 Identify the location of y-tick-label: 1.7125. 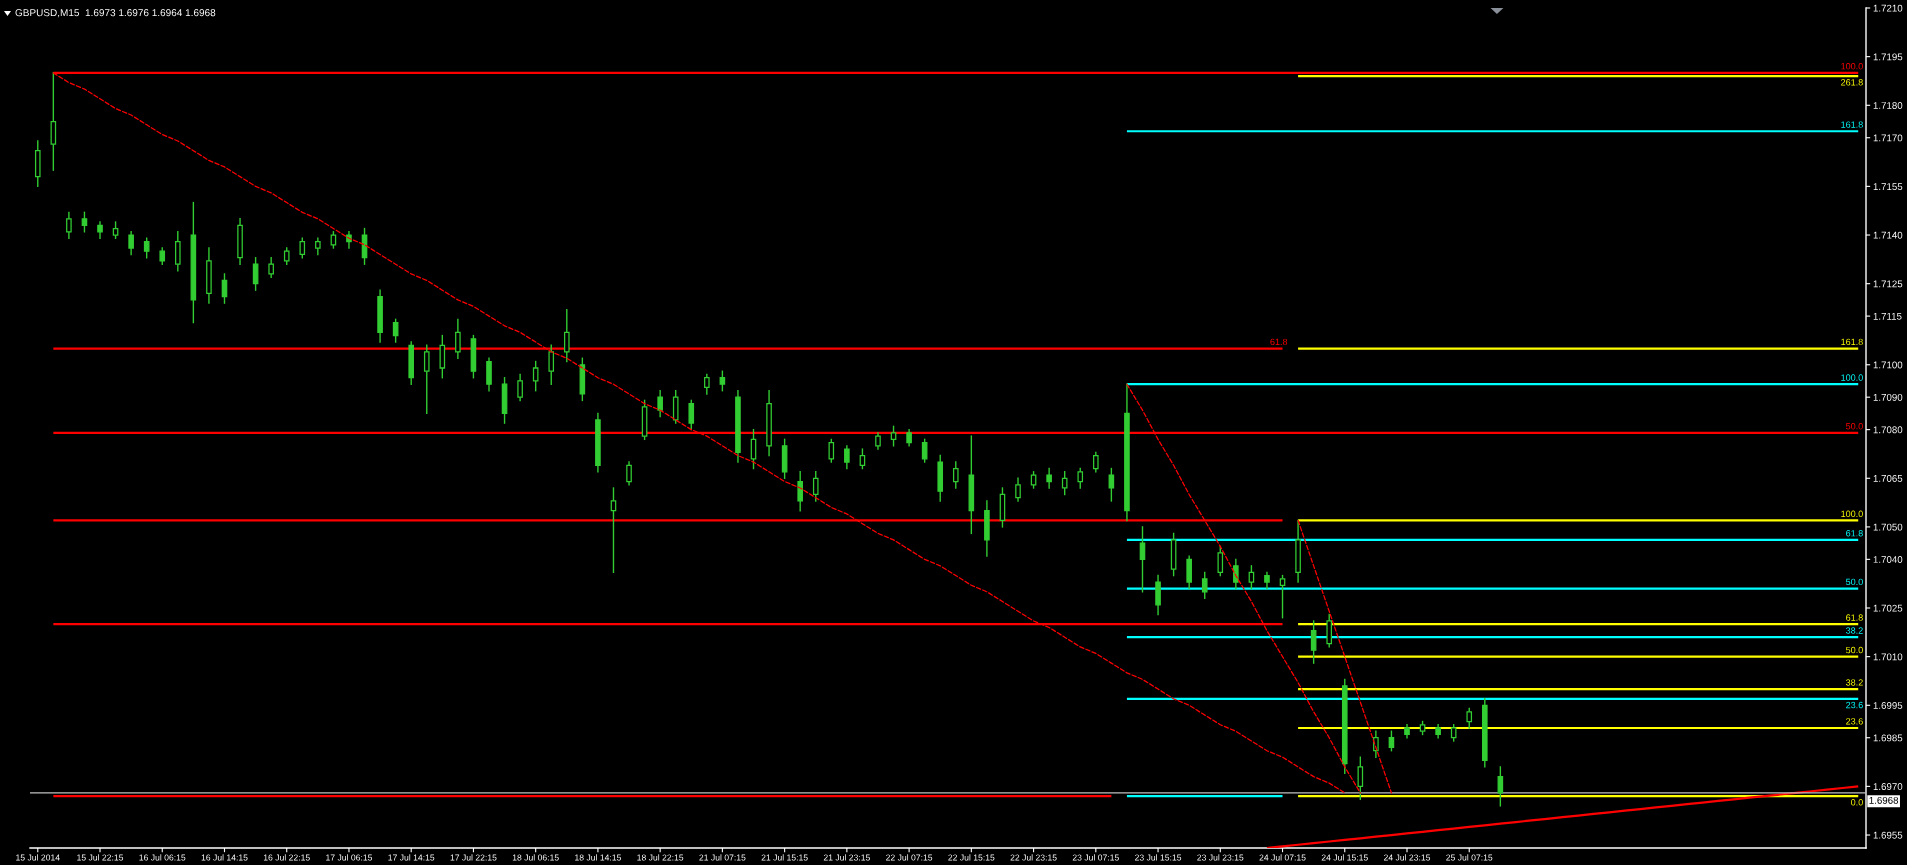
(1888, 284).